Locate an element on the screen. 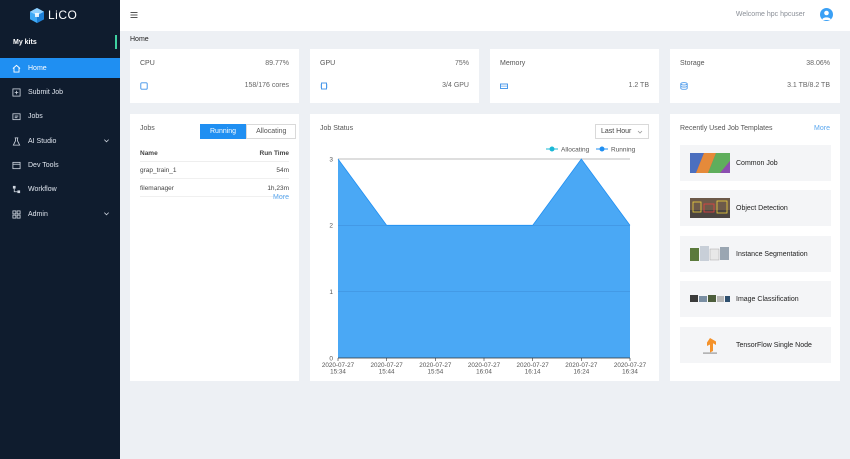 Image resolution: width=850 pixels, height=459 pixels. menu-toggle-icon is located at coordinates (134, 15).